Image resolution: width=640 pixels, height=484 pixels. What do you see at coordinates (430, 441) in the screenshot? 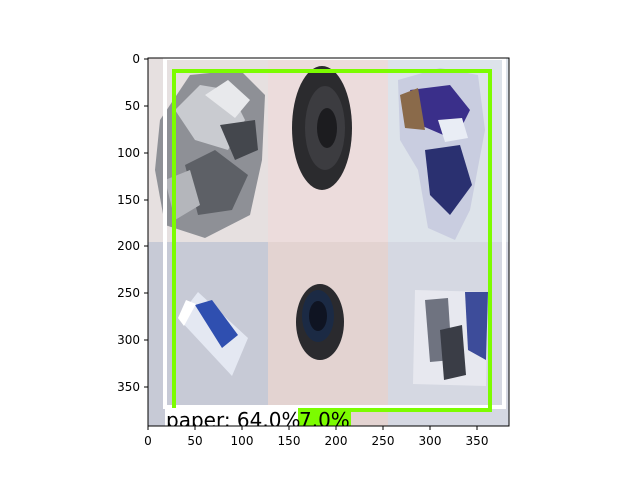
I see `x-tick-label: 300` at bounding box center [430, 441].